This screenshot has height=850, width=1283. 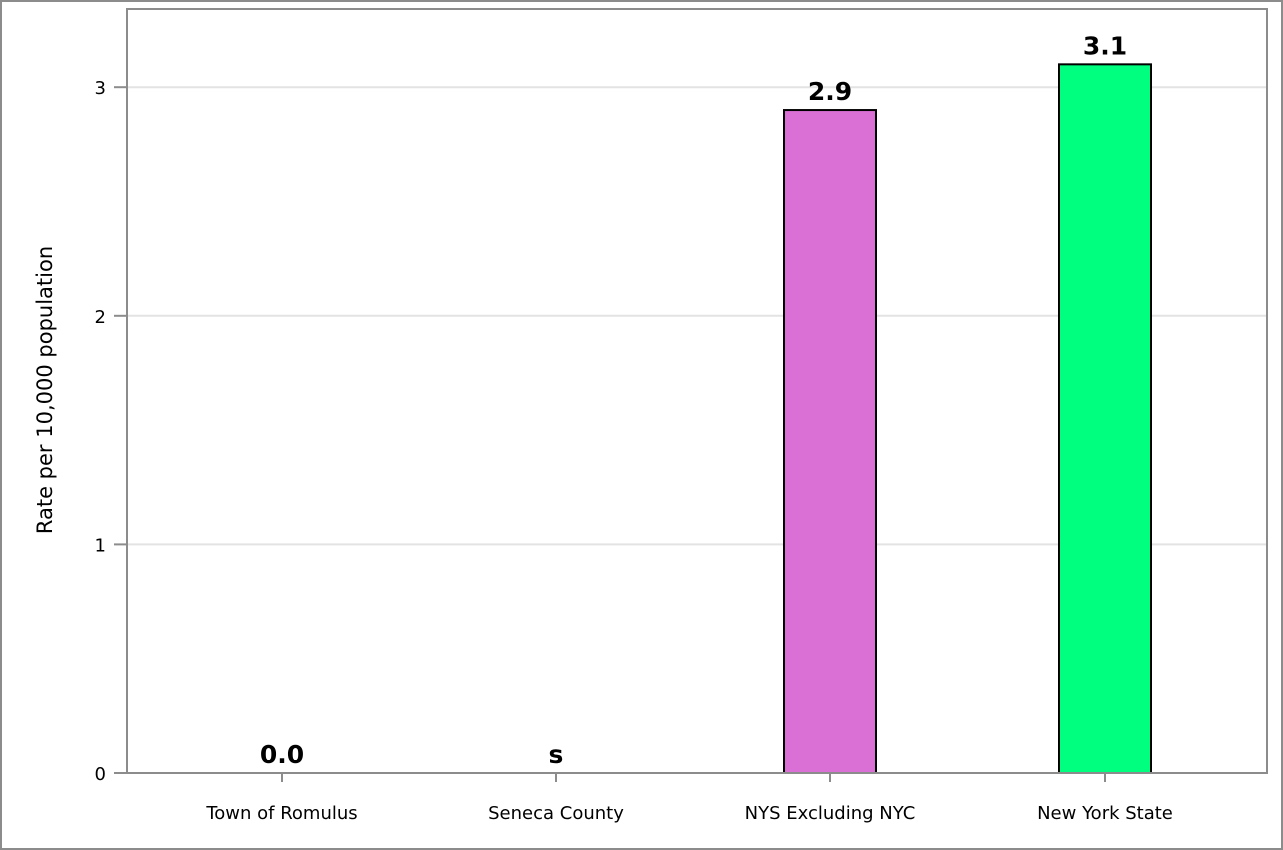 What do you see at coordinates (1105, 45) in the screenshot?
I see `data-label-3: 3.1` at bounding box center [1105, 45].